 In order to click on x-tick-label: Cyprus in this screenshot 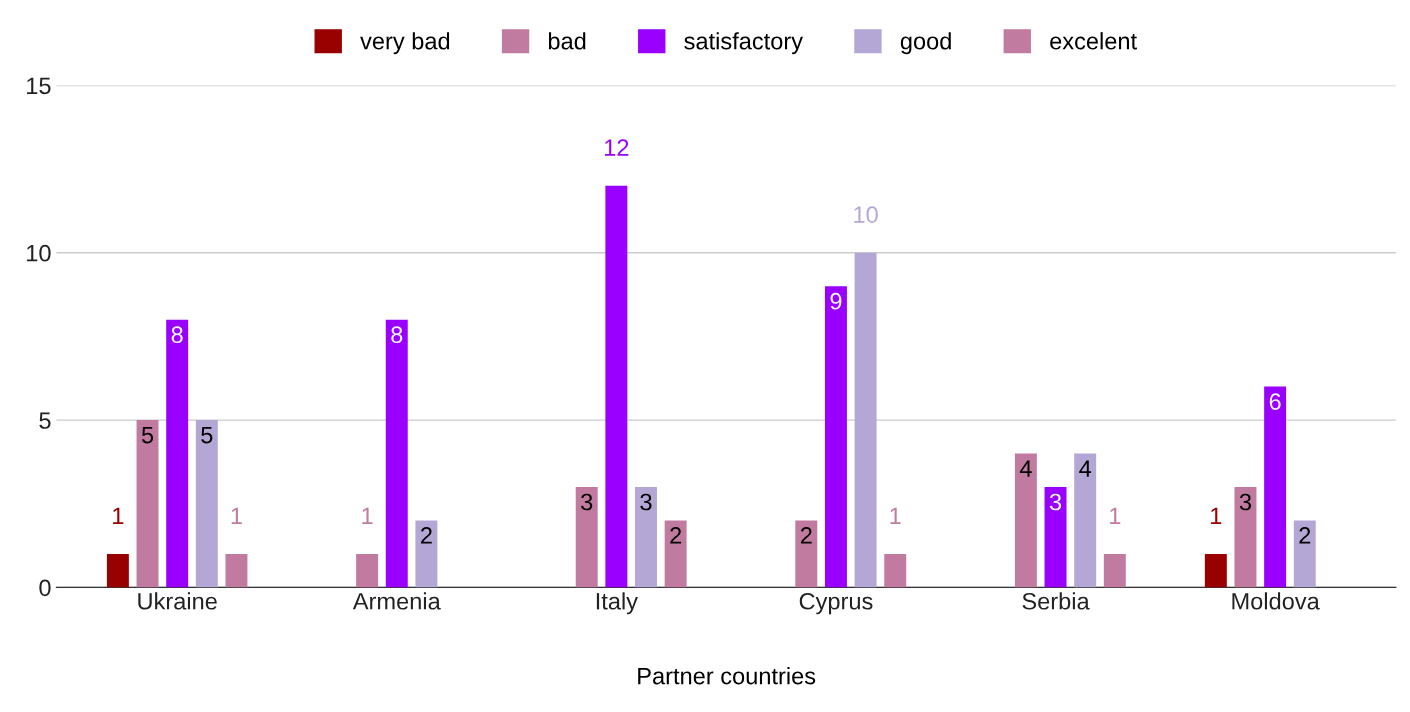, I will do `click(836, 603)`.